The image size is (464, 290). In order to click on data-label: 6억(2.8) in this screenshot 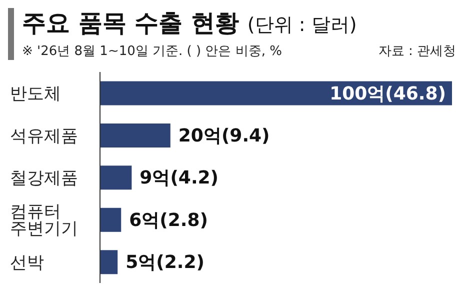, I will do `click(168, 220)`.